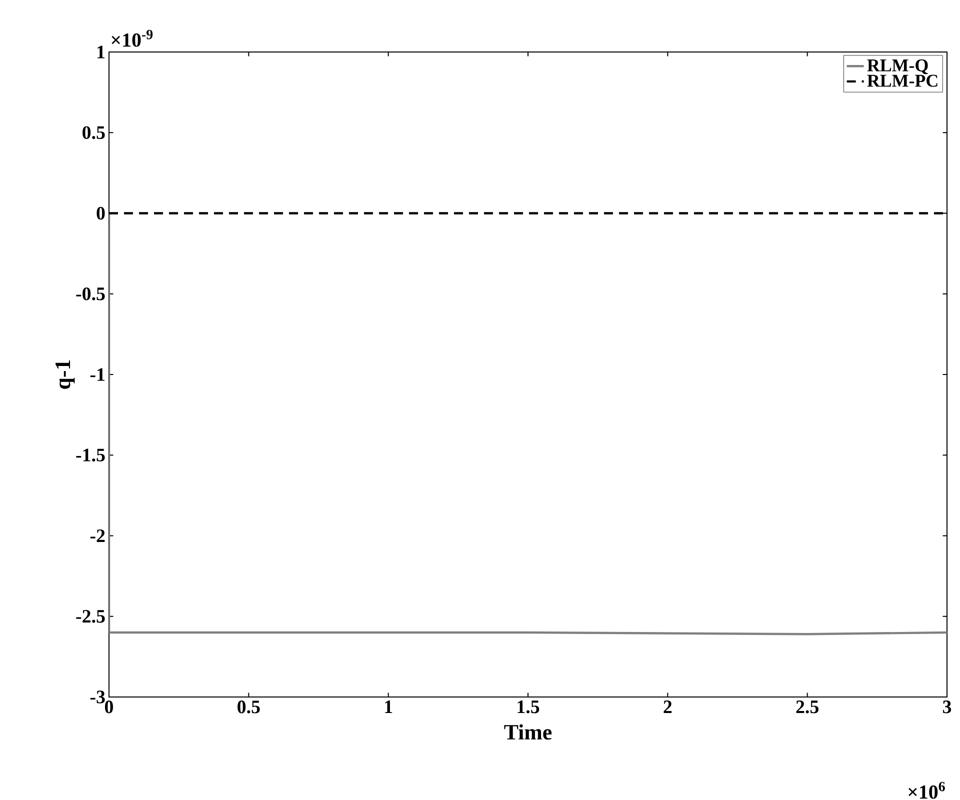 Image resolution: width=960 pixels, height=800 pixels. I want to click on y-axis-title: q-1, so click(65, 374).